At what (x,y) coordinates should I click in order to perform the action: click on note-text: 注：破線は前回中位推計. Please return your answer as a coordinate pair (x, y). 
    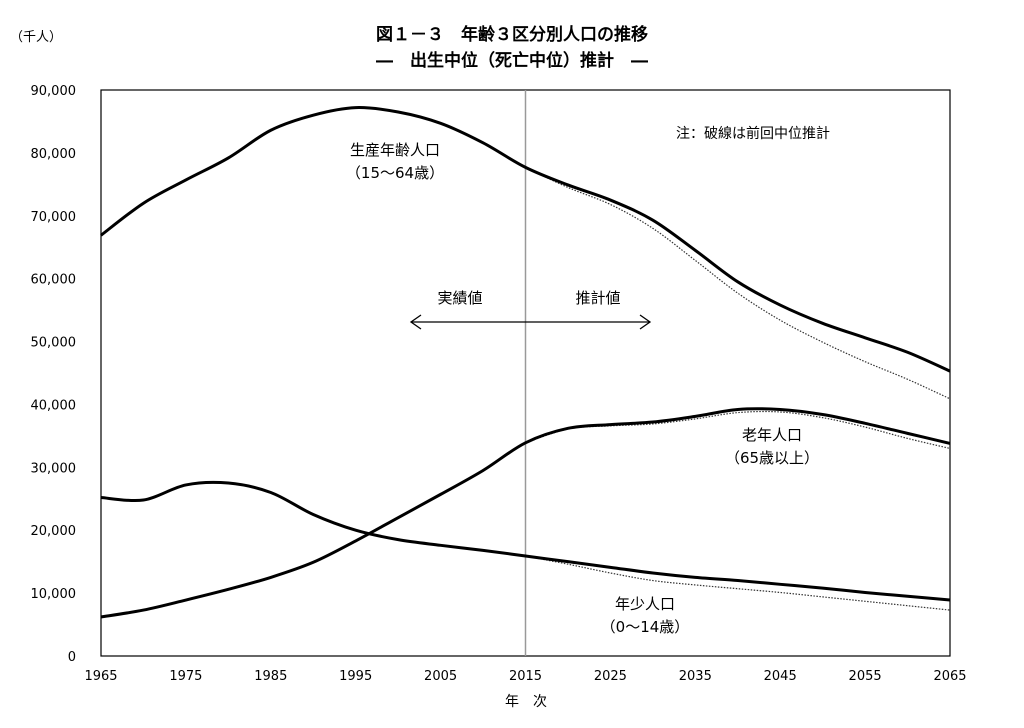
    Looking at the image, I should click on (753, 133).